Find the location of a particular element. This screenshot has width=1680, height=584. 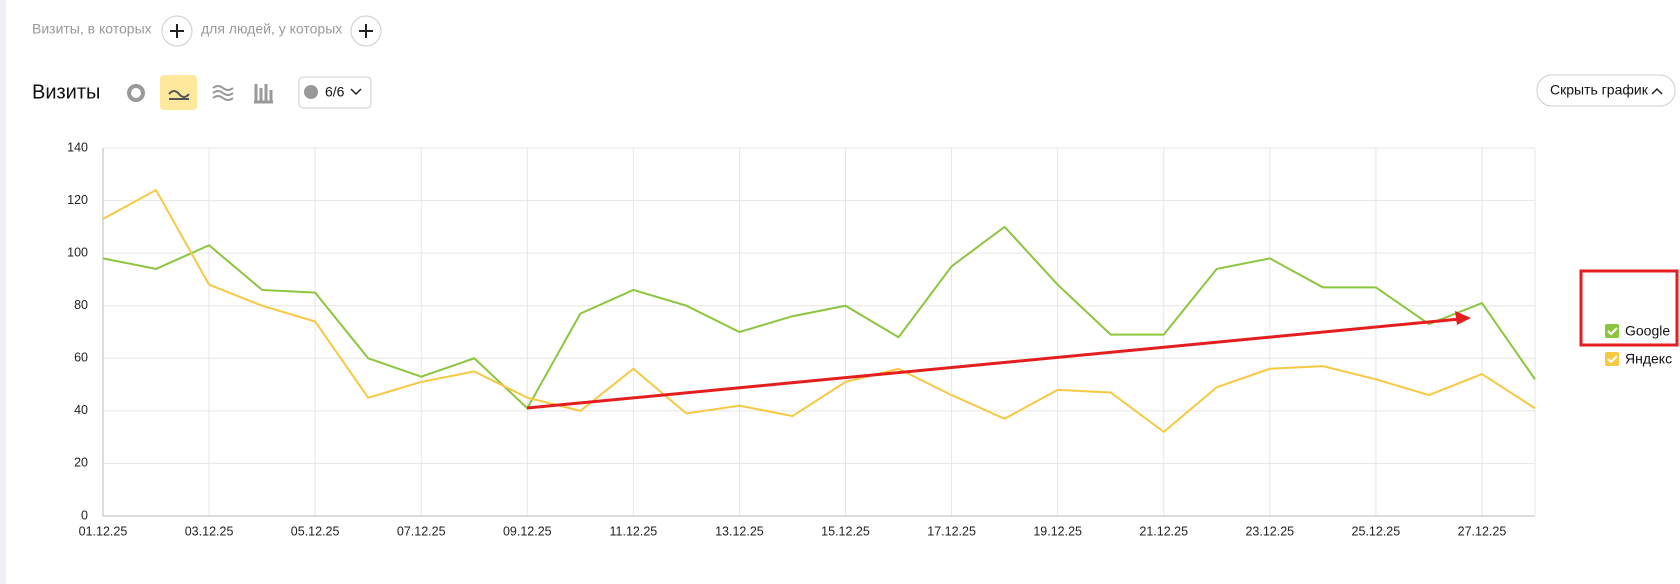

filter-label: Визиты, в которых is located at coordinates (92, 29).